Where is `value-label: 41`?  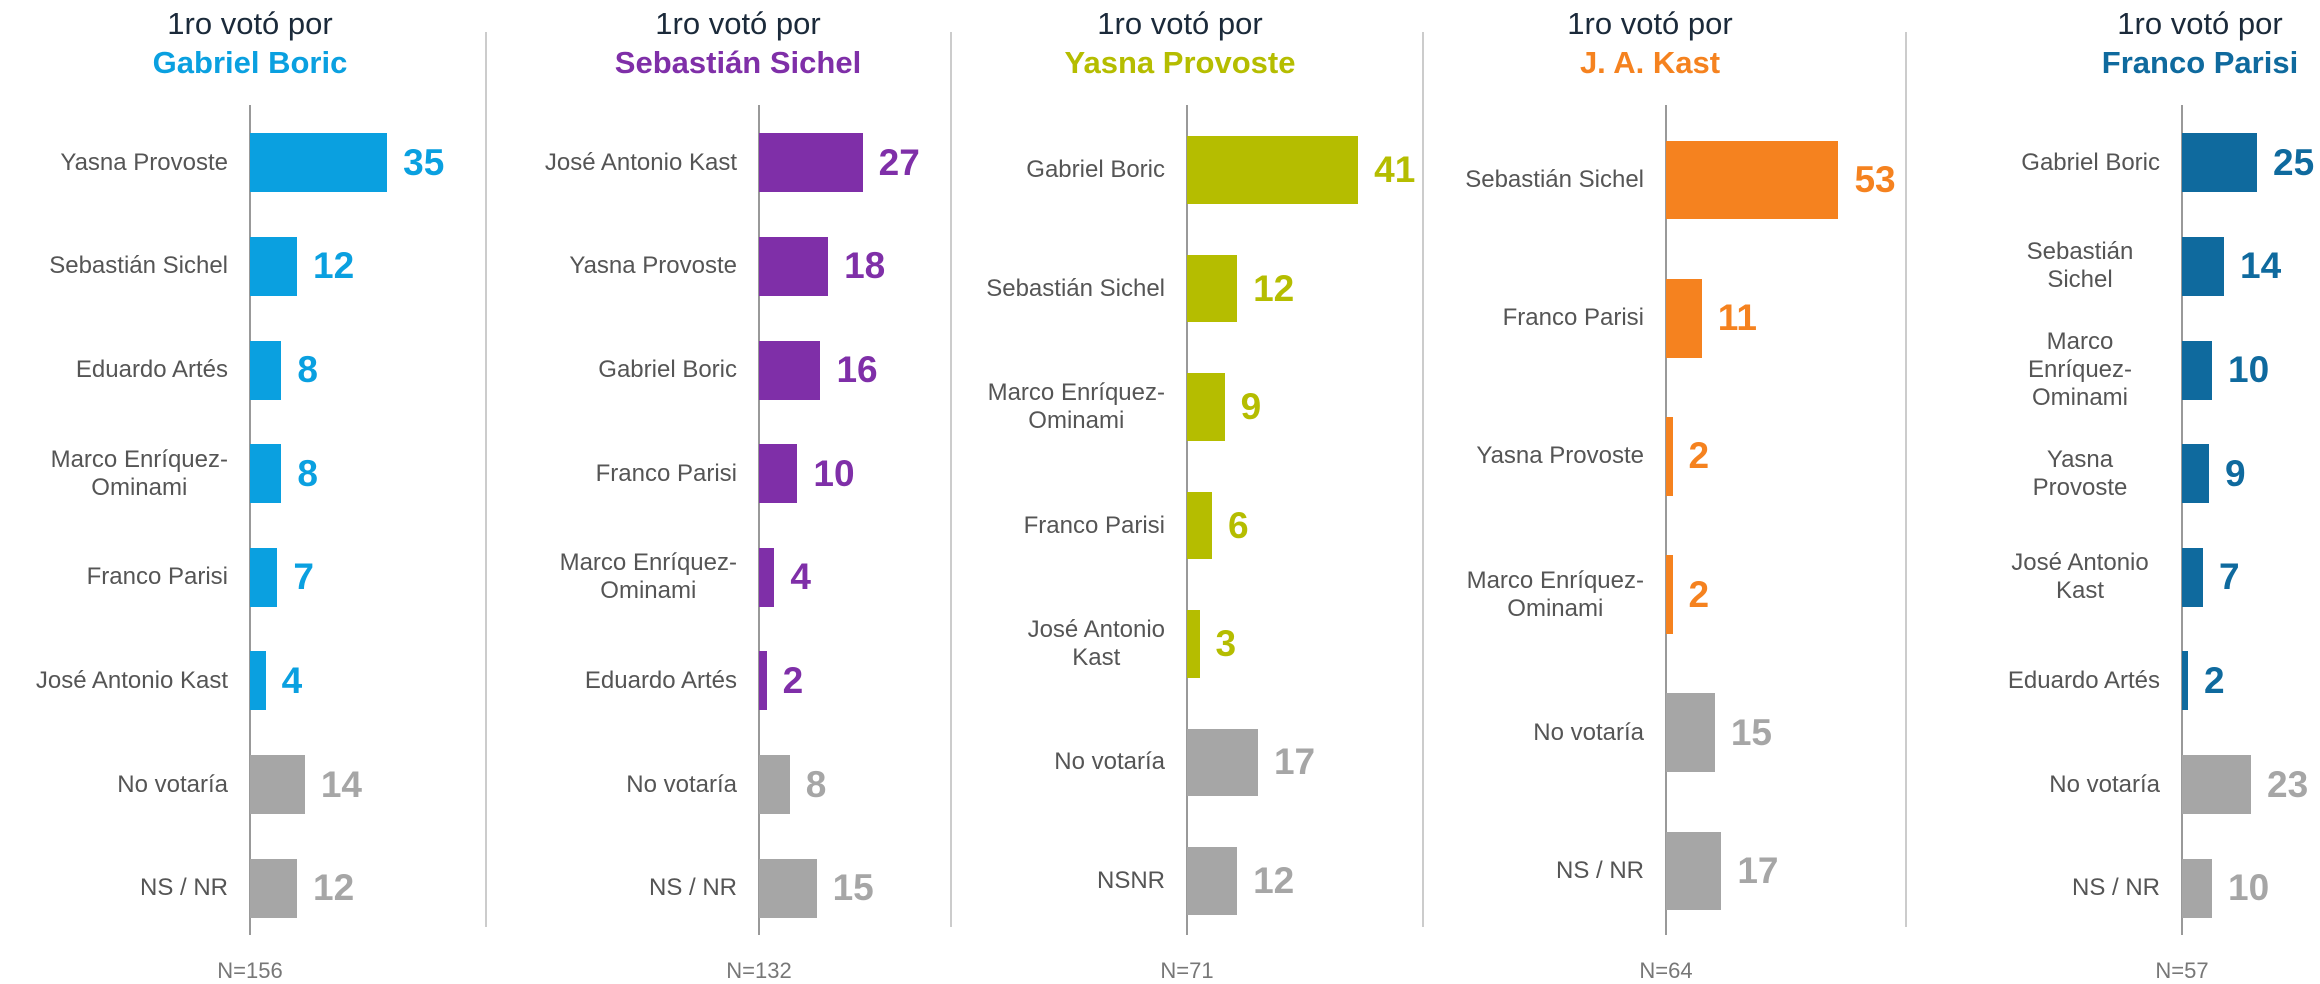
value-label: 41 is located at coordinates (1395, 170).